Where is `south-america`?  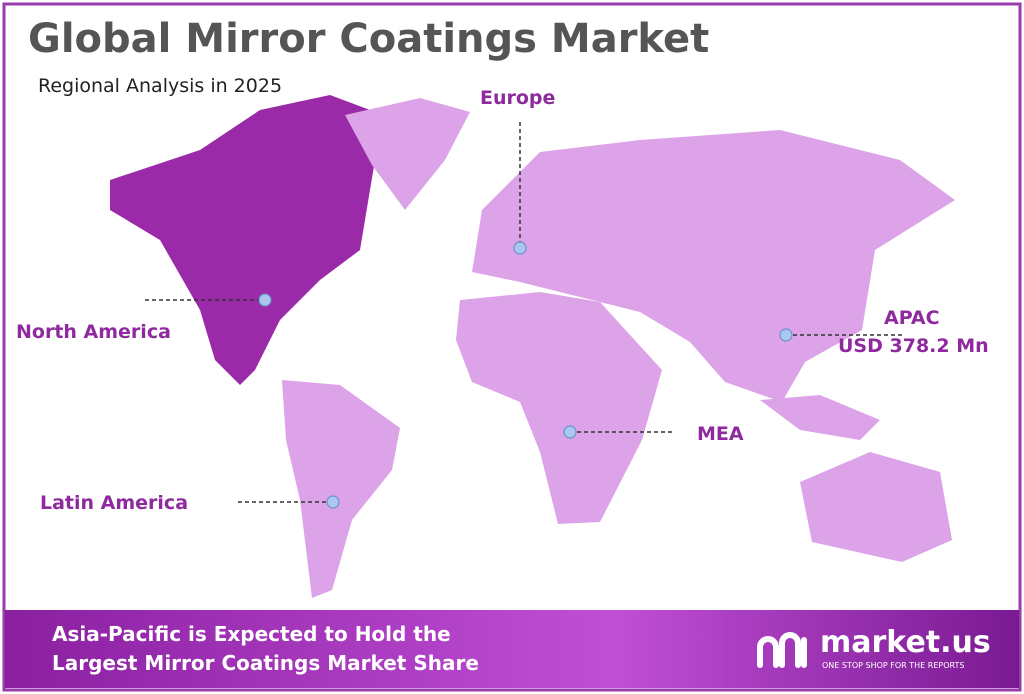
south-america is located at coordinates (341, 489).